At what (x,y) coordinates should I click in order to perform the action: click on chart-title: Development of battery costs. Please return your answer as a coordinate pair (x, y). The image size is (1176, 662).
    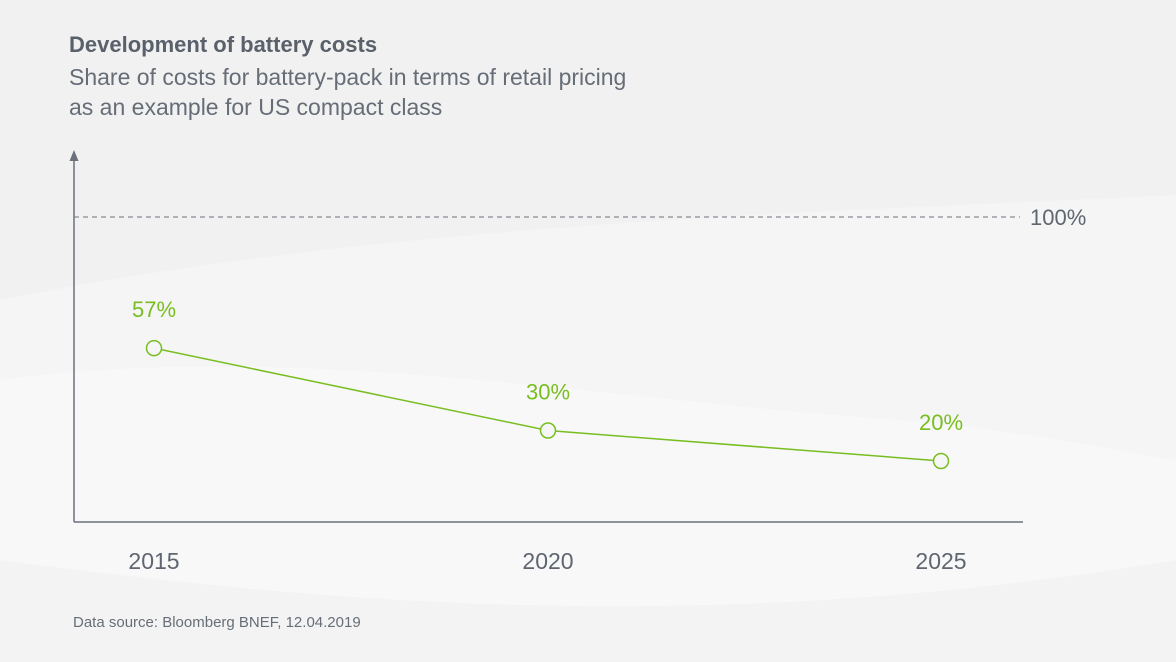
    Looking at the image, I should click on (223, 44).